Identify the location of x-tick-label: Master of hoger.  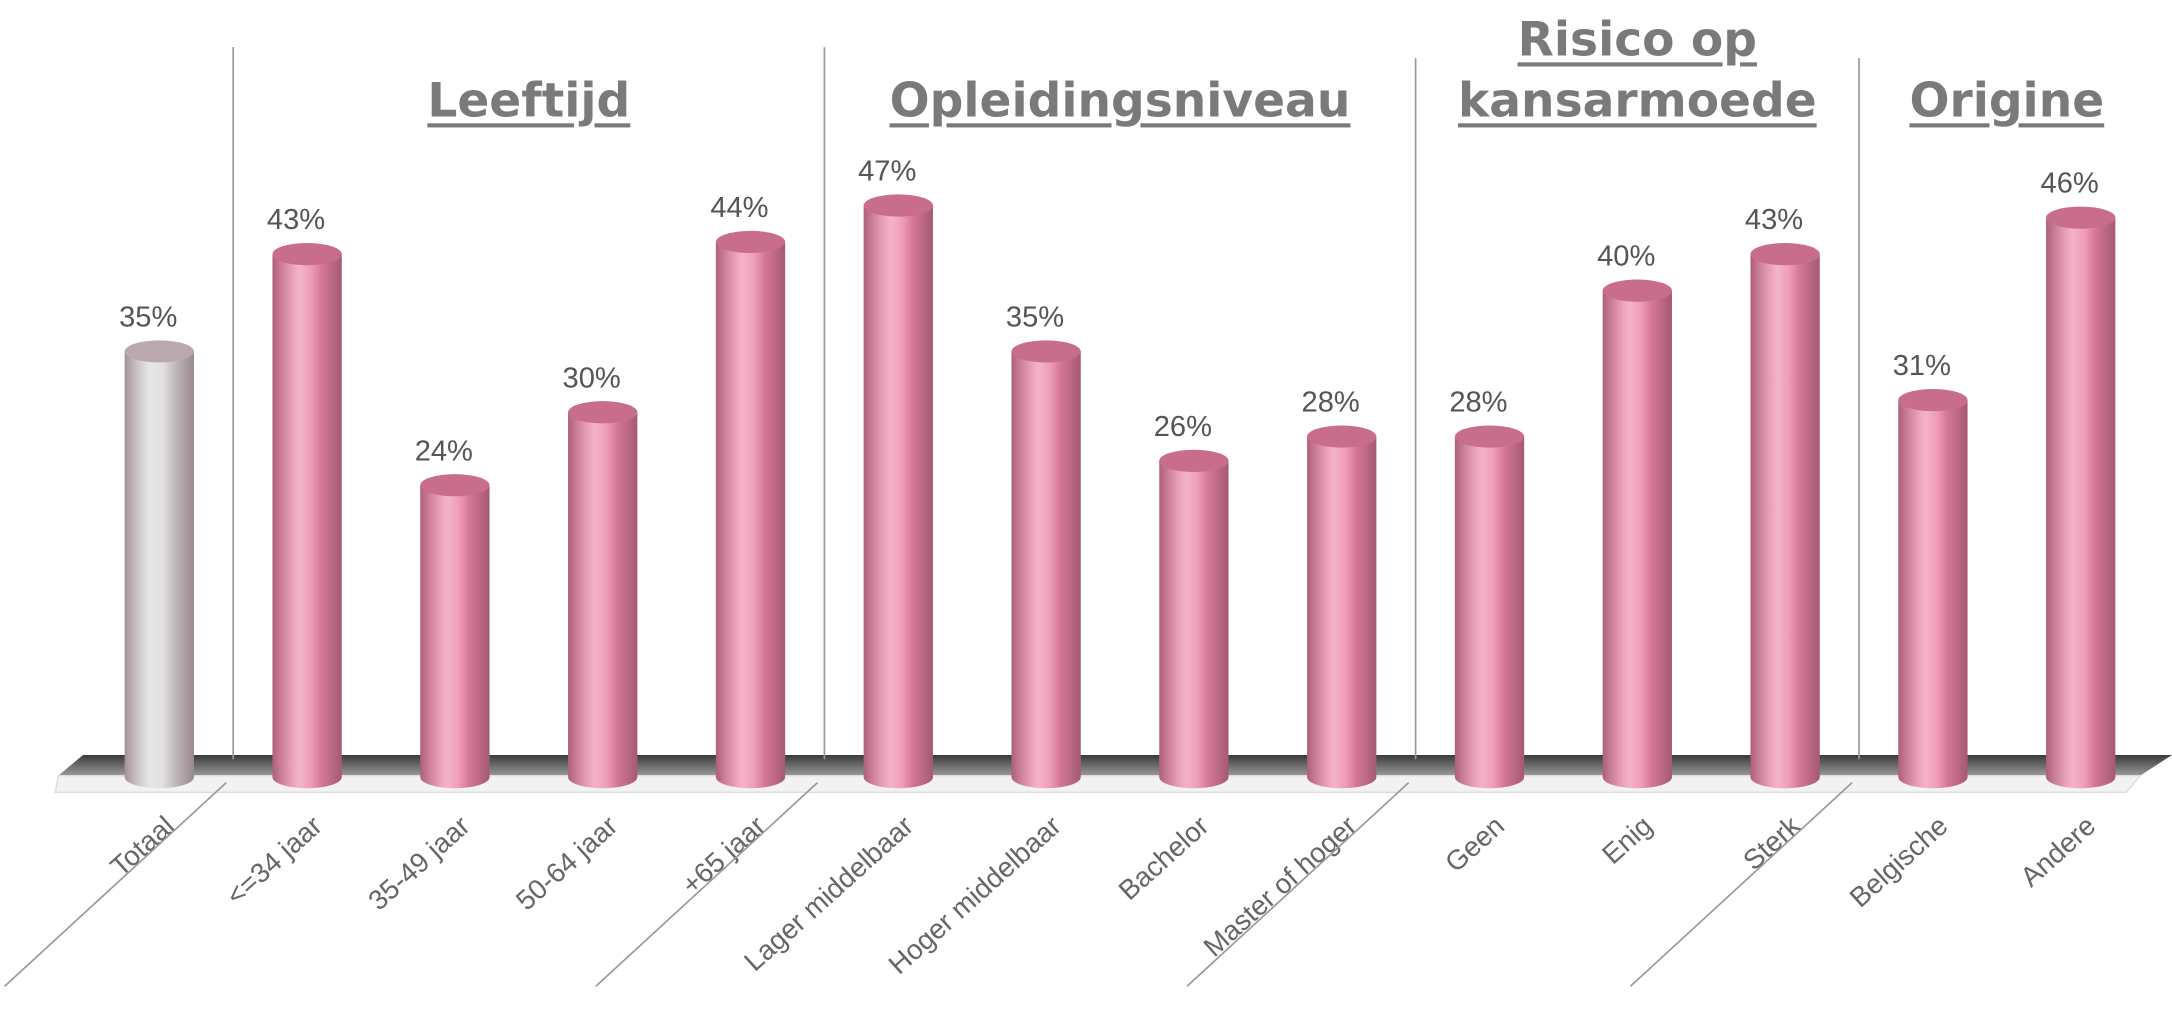
(1279, 886).